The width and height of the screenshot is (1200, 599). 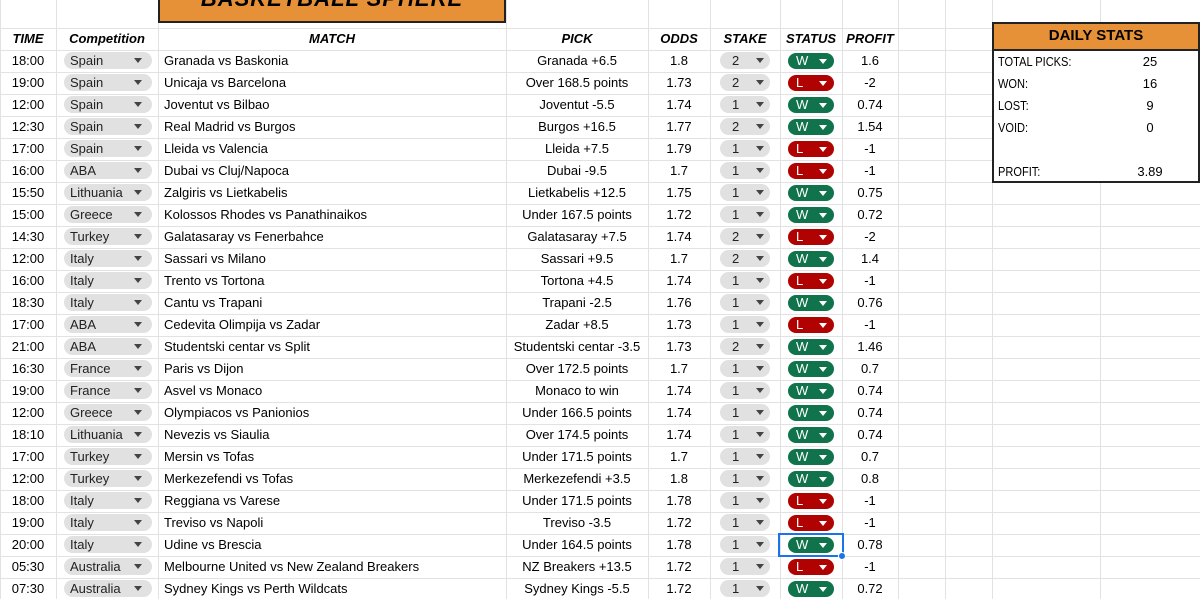 What do you see at coordinates (217, 104) in the screenshot?
I see `match-cell: Joventut vs Bilbao` at bounding box center [217, 104].